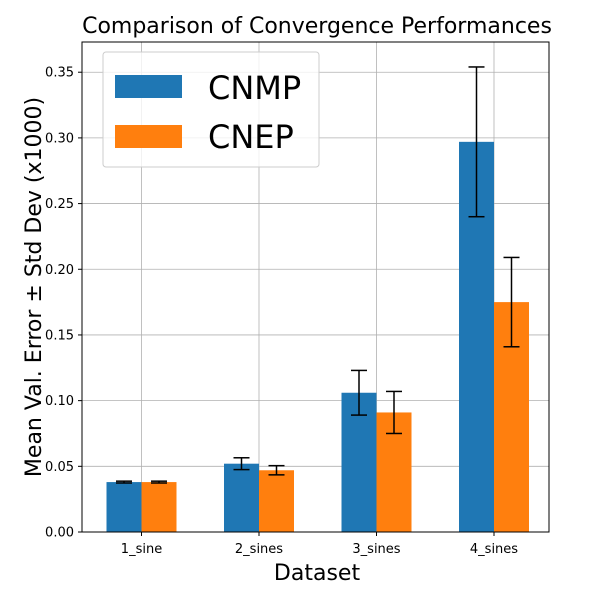 The width and height of the screenshot is (600, 600). Describe the element at coordinates (59, 270) in the screenshot. I see `y-tick-label: 0.20` at that location.